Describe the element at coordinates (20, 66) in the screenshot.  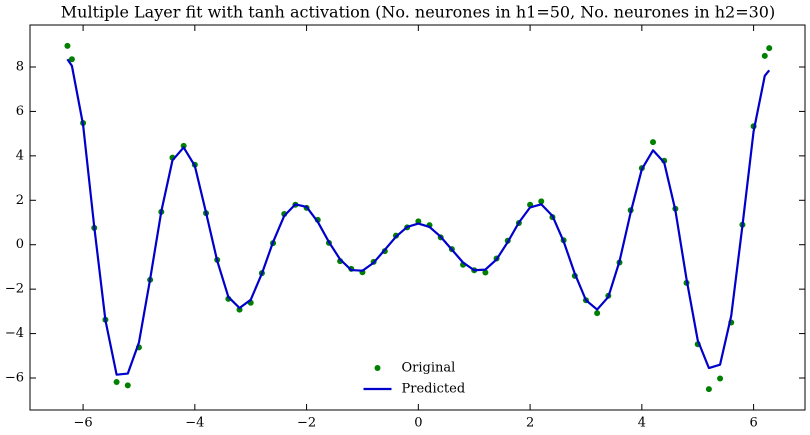
I see `y-tick-label: 8` at that location.